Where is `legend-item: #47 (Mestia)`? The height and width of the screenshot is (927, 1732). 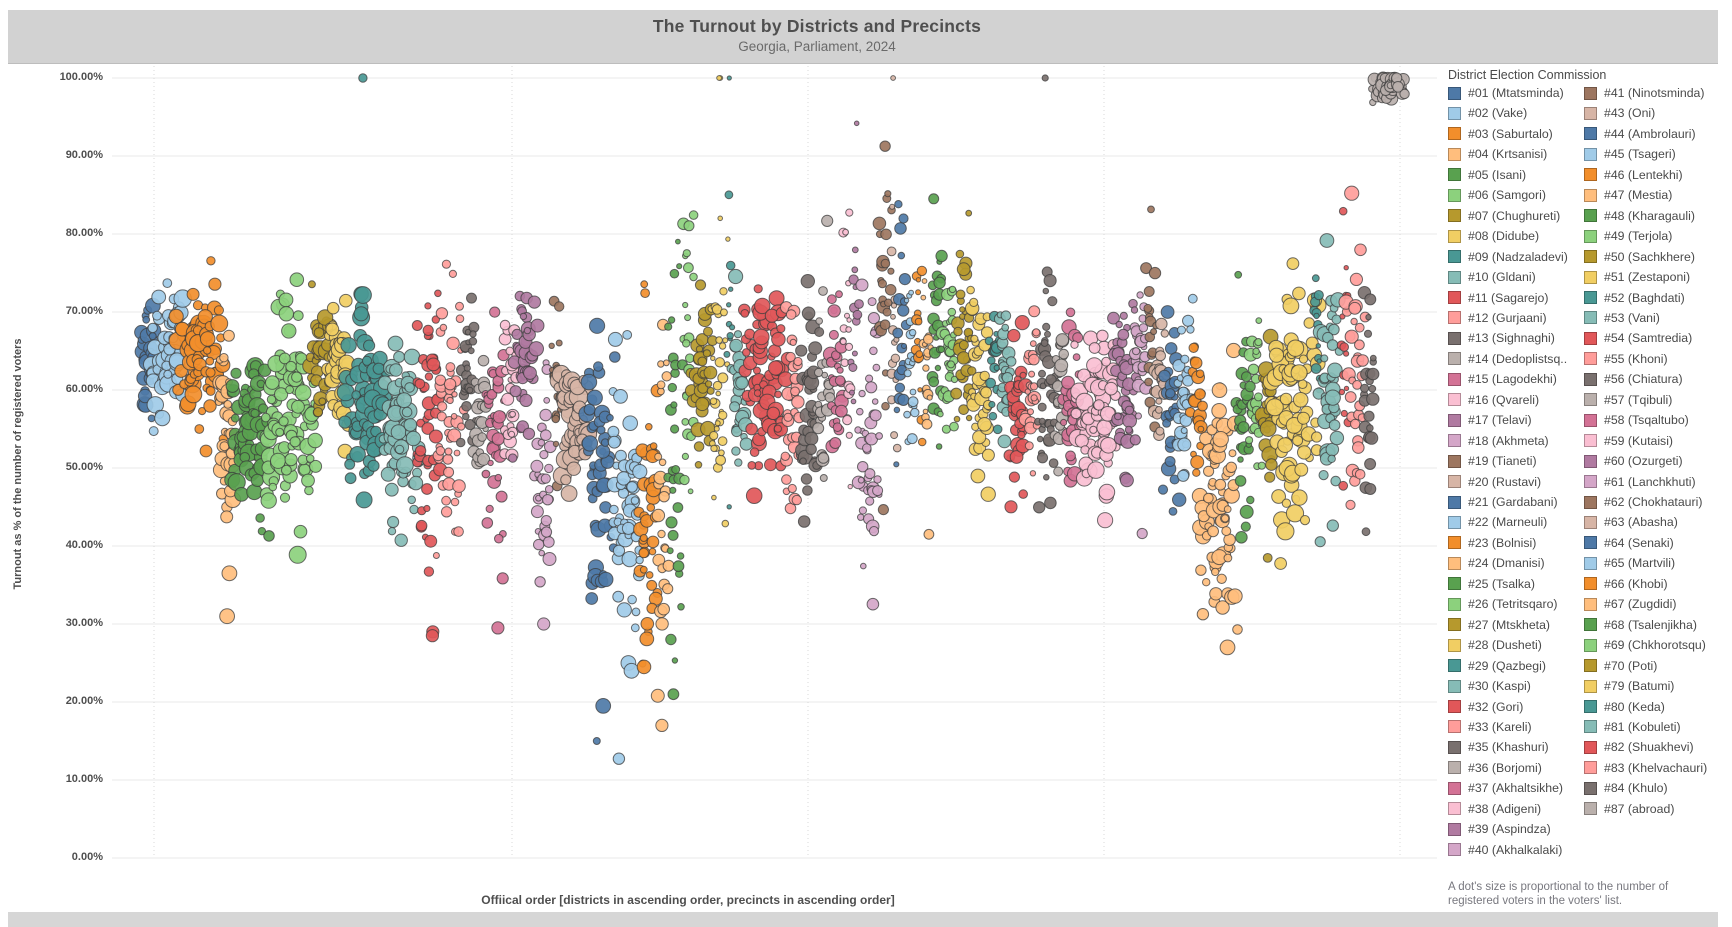 legend-item: #47 (Mestia) is located at coordinates (1628, 195).